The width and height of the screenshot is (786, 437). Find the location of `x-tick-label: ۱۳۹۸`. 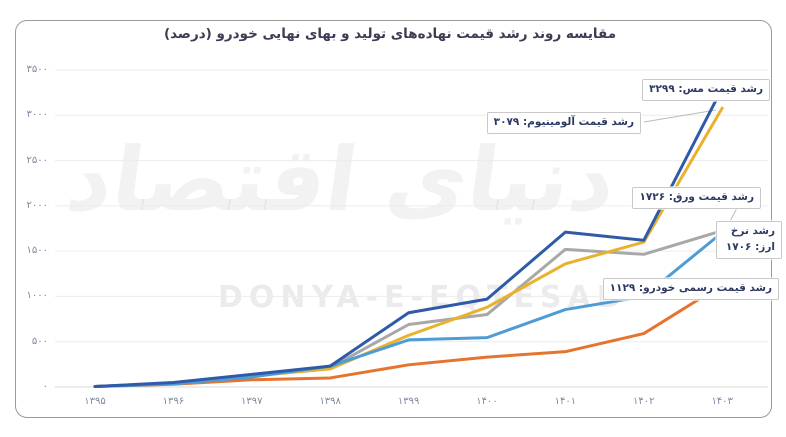

x-tick-label: ۱۳۹۸ is located at coordinates (330, 401).